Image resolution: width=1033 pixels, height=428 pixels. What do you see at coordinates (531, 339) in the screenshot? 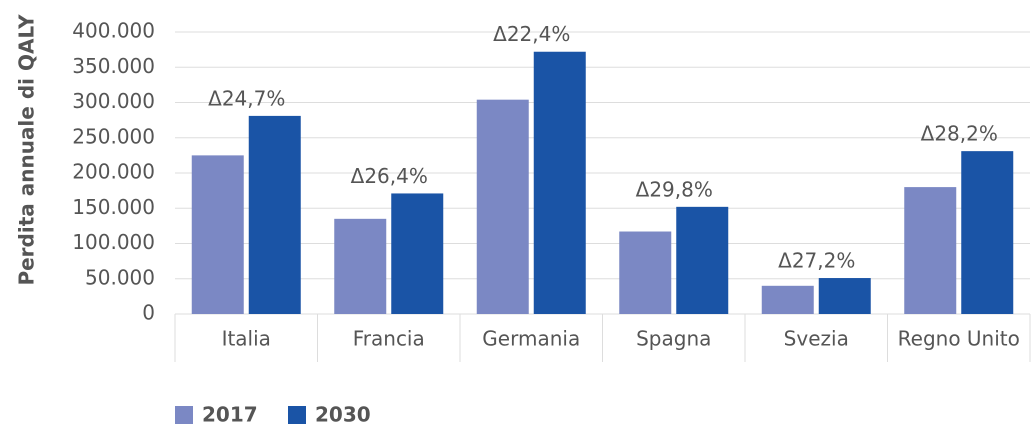
I see `x-tick-label: Germania` at bounding box center [531, 339].